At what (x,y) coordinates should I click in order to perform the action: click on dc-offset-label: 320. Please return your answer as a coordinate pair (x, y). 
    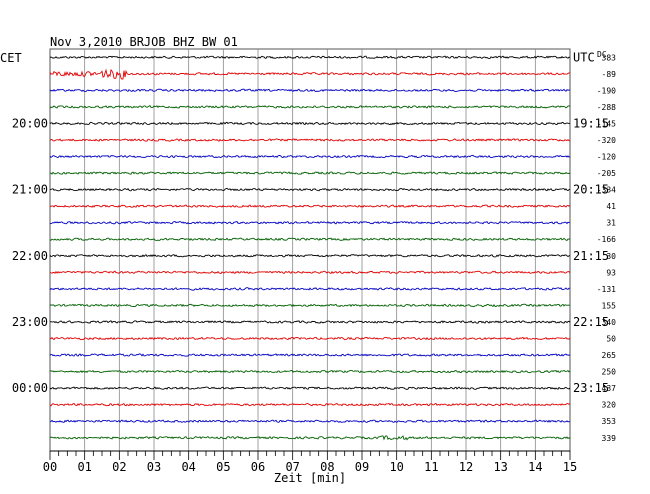
    Looking at the image, I should click on (609, 405).